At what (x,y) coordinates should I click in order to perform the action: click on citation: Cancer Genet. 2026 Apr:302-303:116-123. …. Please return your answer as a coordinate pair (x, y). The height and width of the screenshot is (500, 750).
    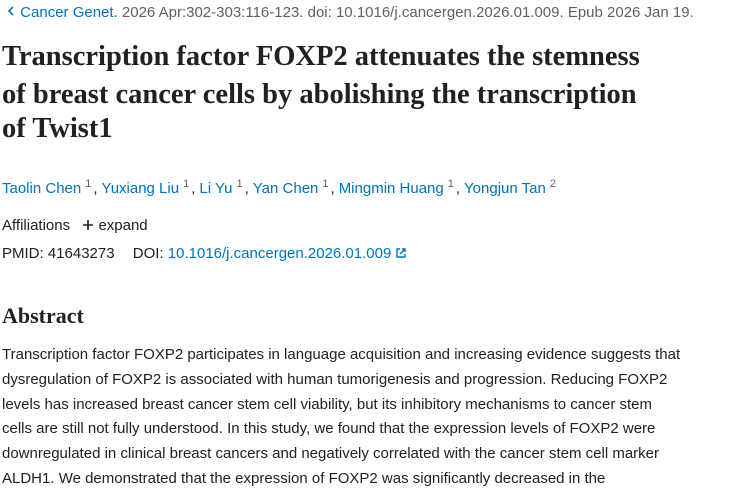
    Looking at the image, I should click on (350, 12).